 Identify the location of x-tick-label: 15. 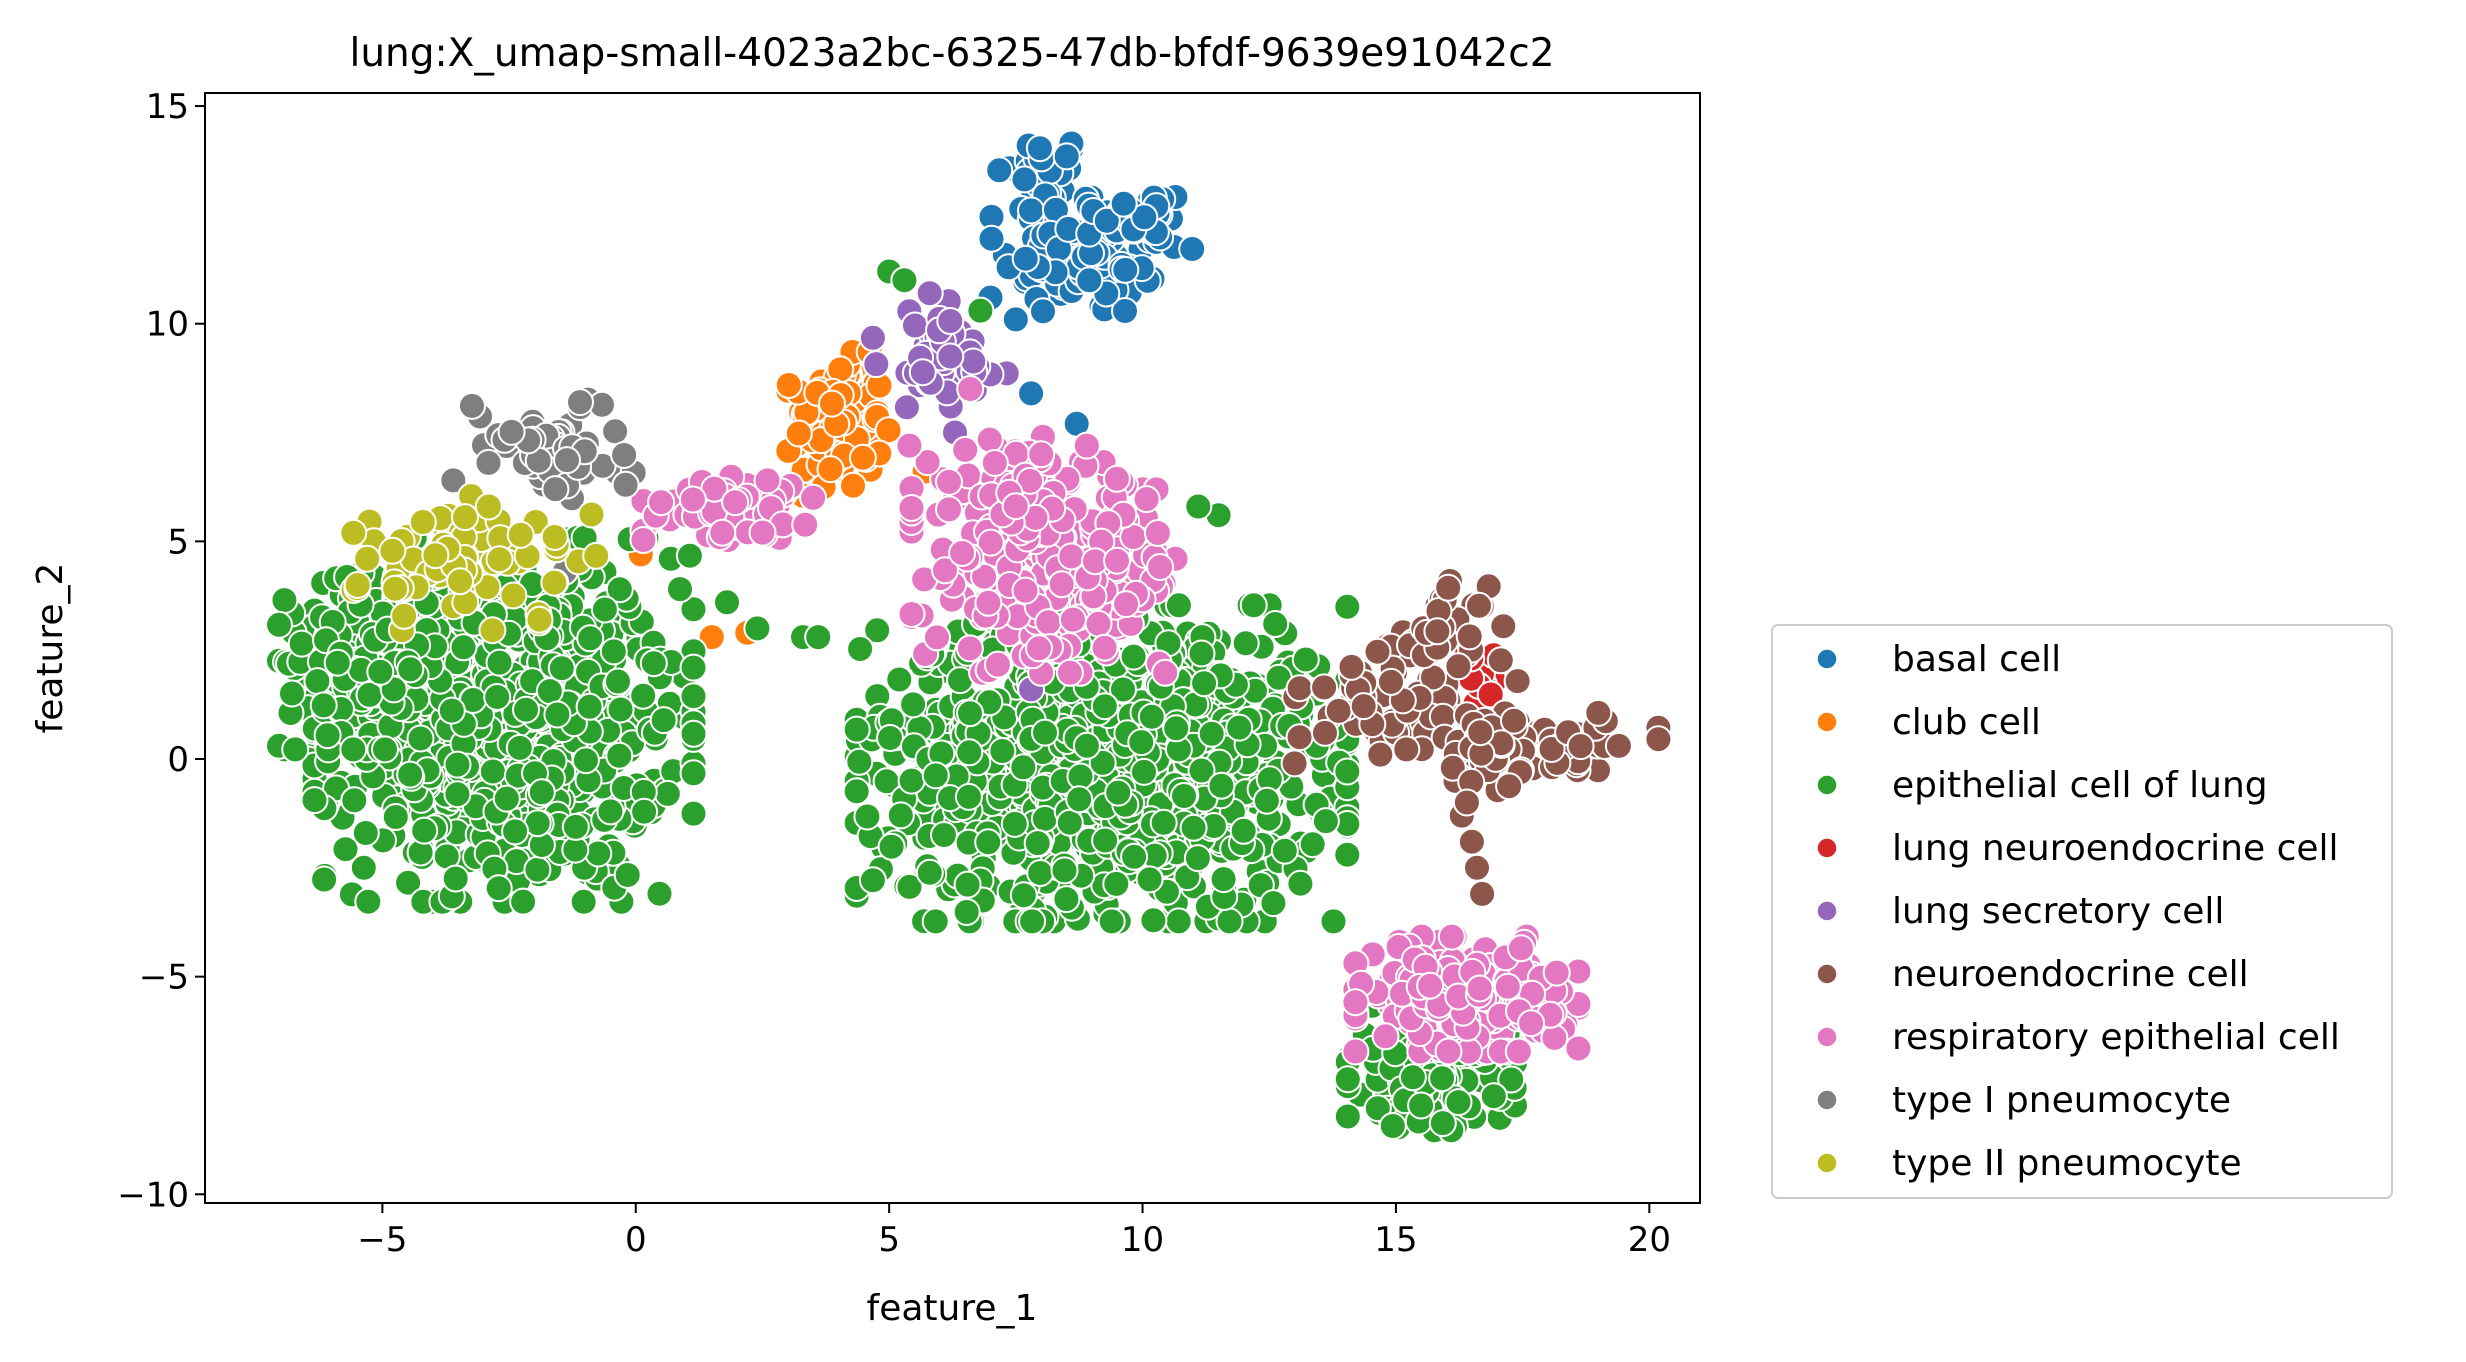
(1395, 1240).